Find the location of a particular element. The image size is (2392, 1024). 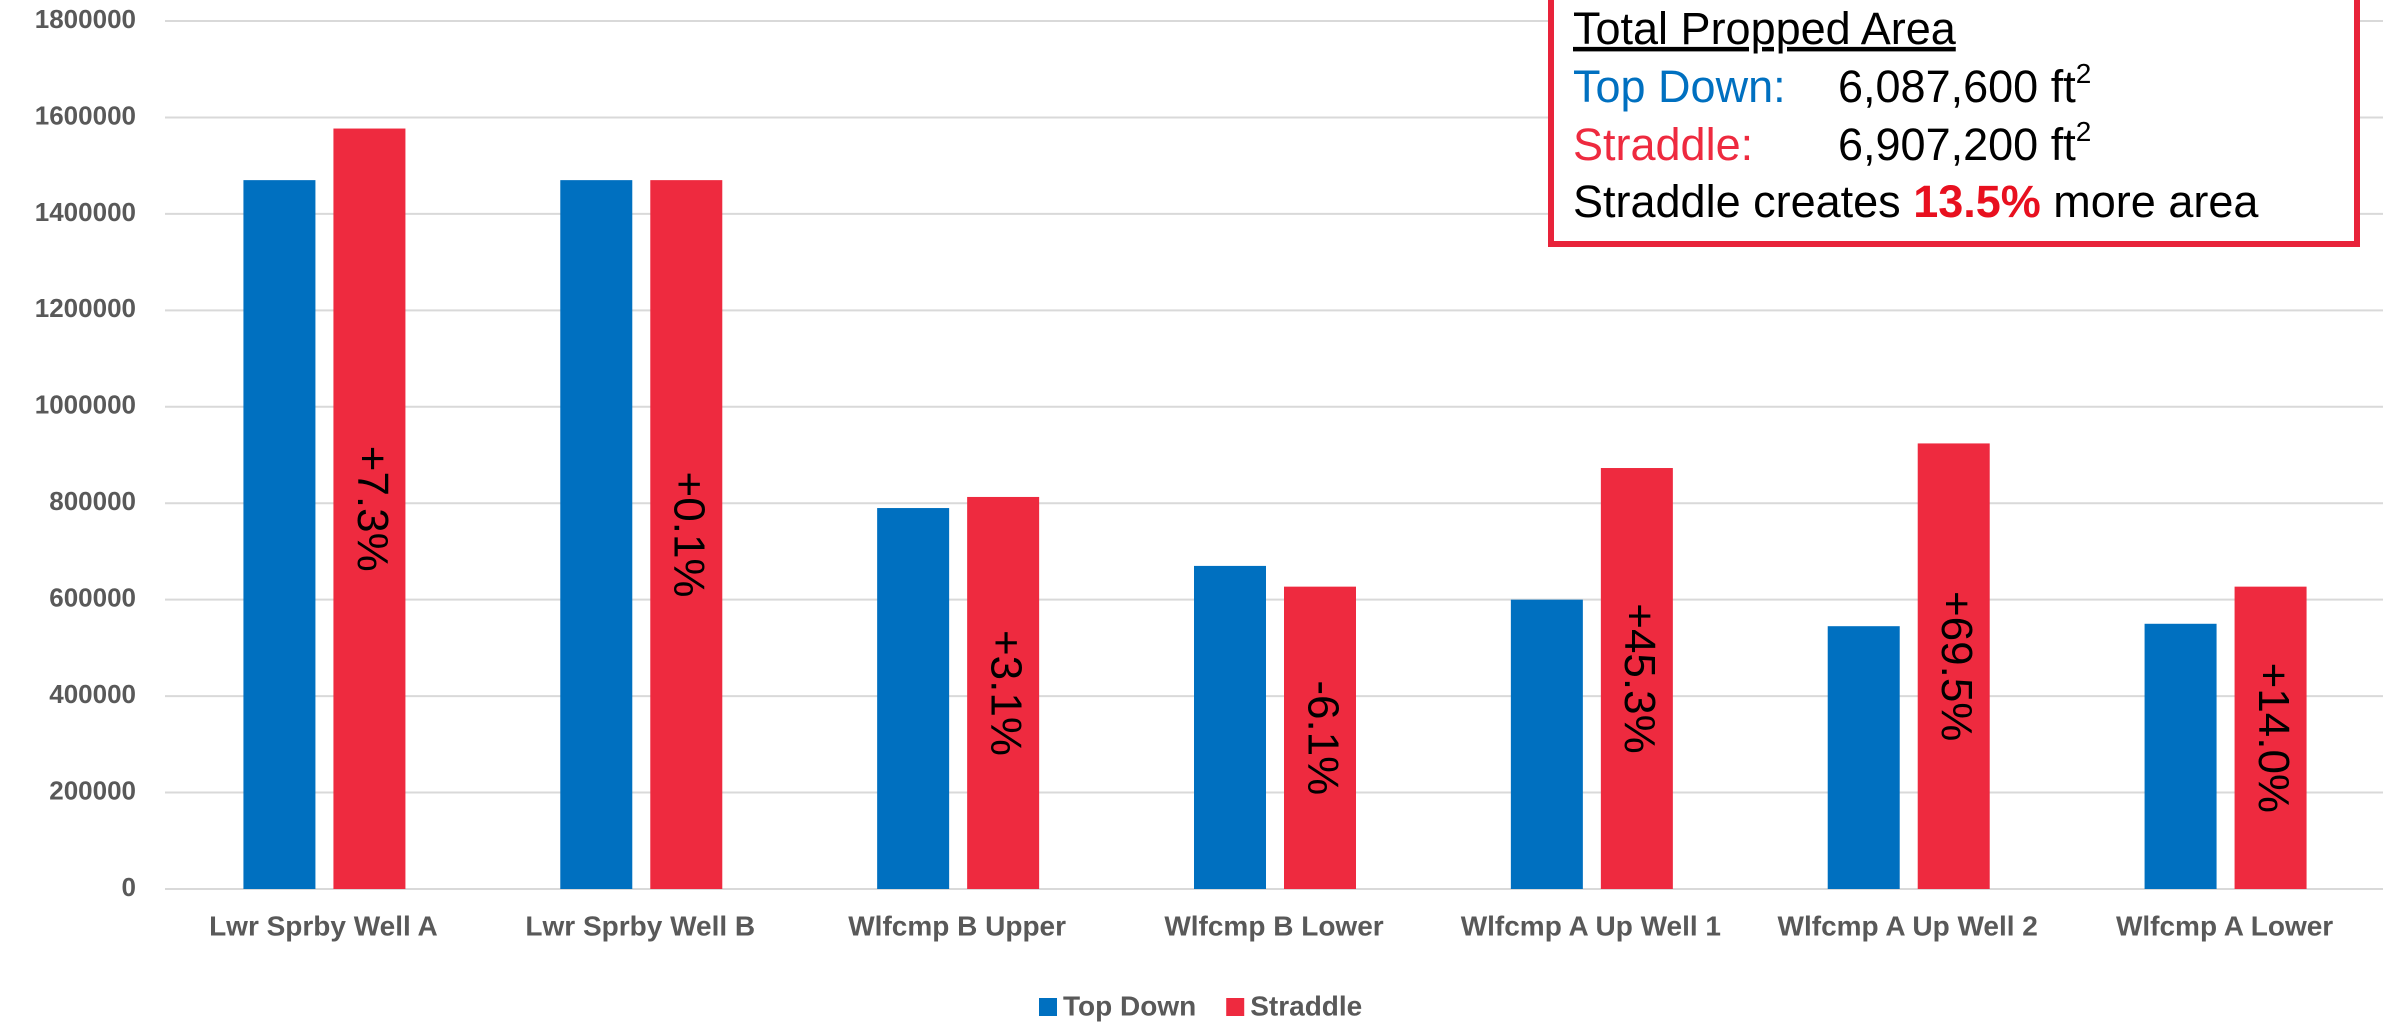

note-highlight: 13.5% is located at coordinates (1977, 201).